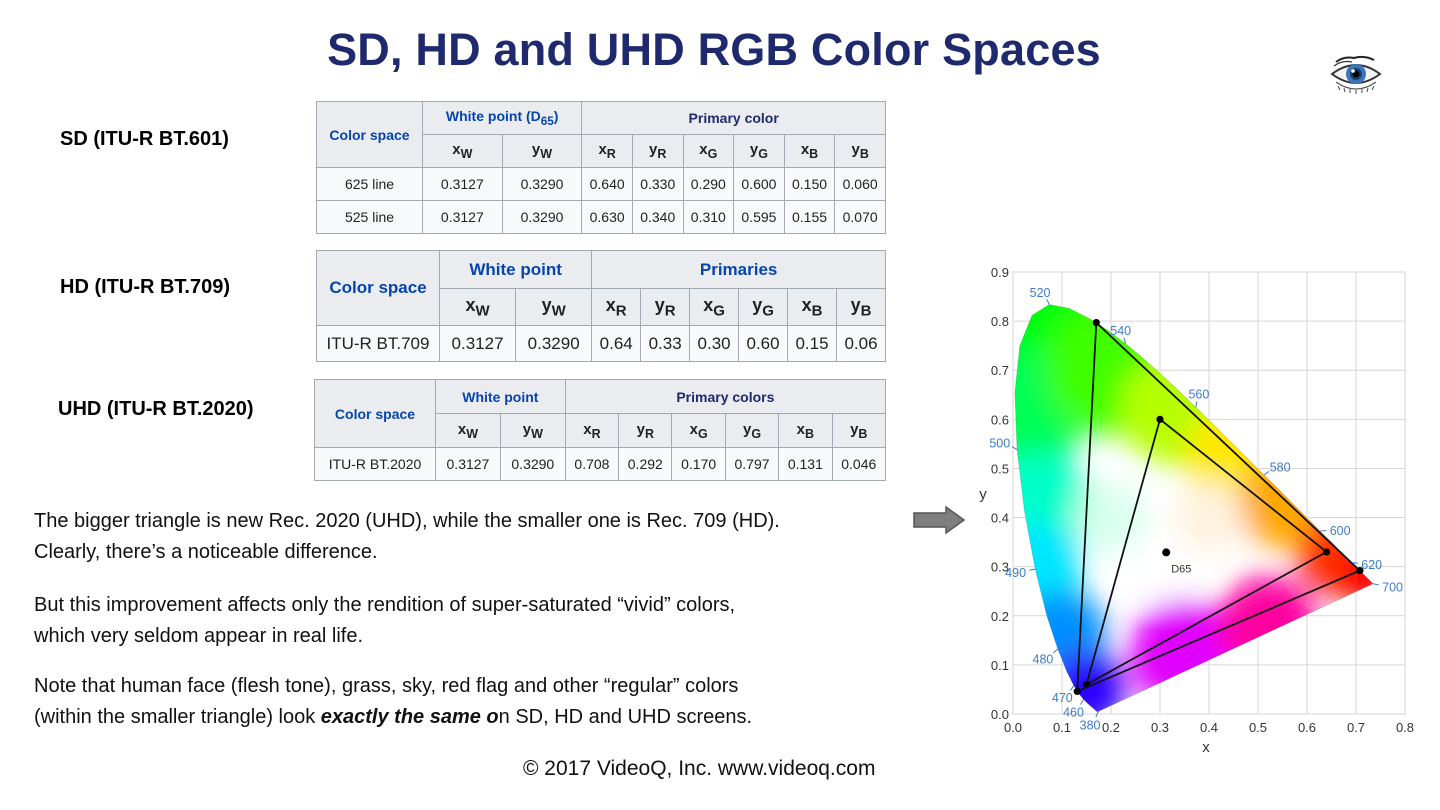 This screenshot has height=810, width=1440. I want to click on uhd-col-xb: xB, so click(805, 430).